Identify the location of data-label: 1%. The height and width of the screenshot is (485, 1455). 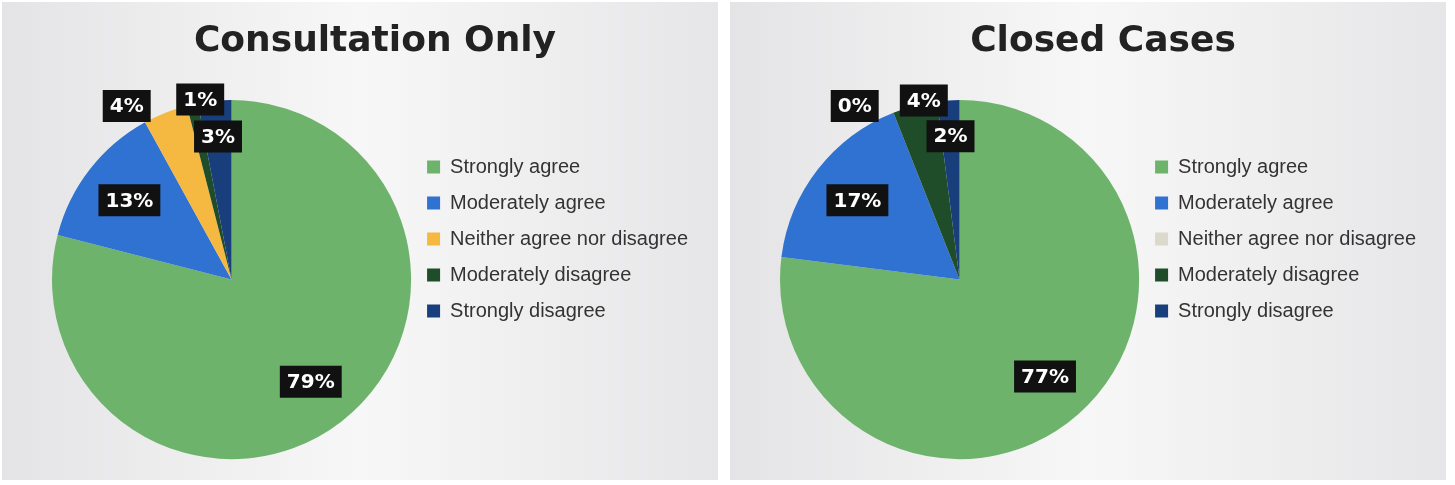
(200, 98).